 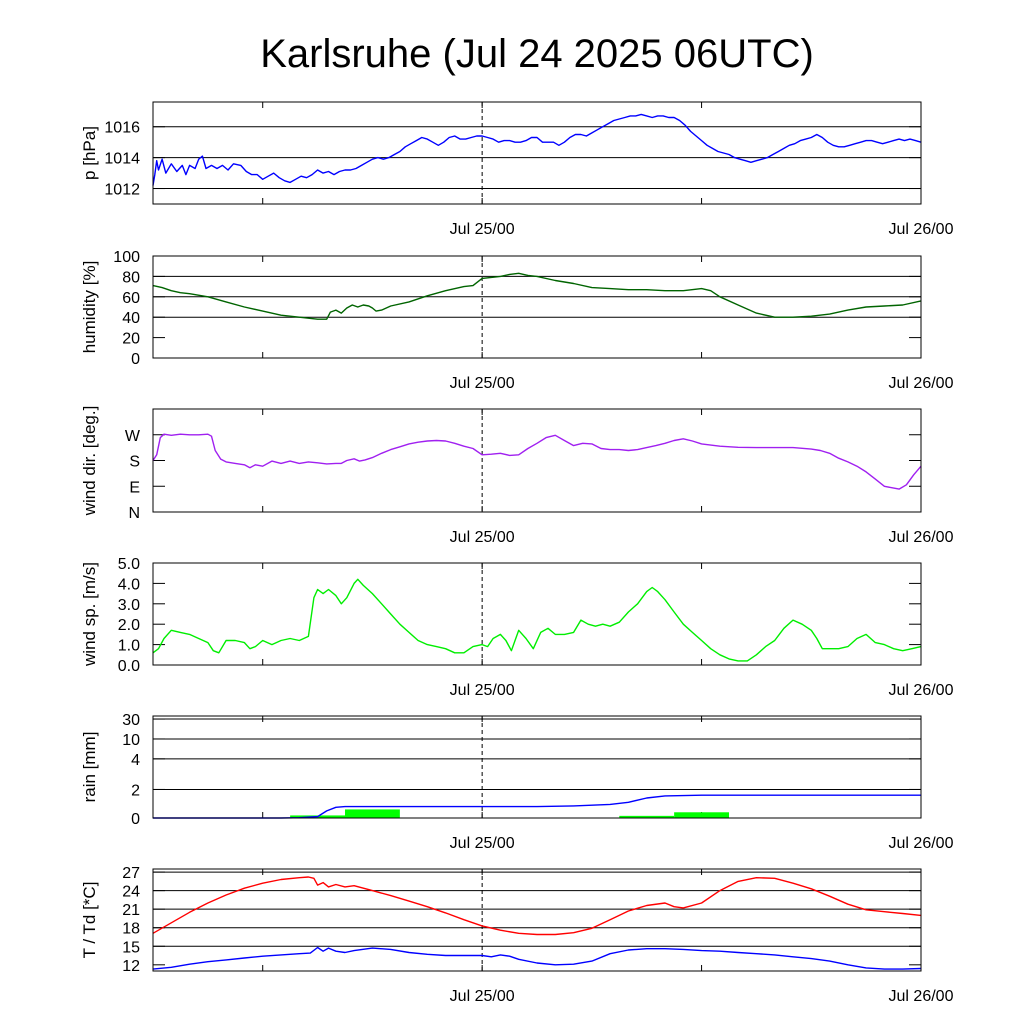 What do you see at coordinates (122, 190) in the screenshot?
I see `y-tick-label: 1012` at bounding box center [122, 190].